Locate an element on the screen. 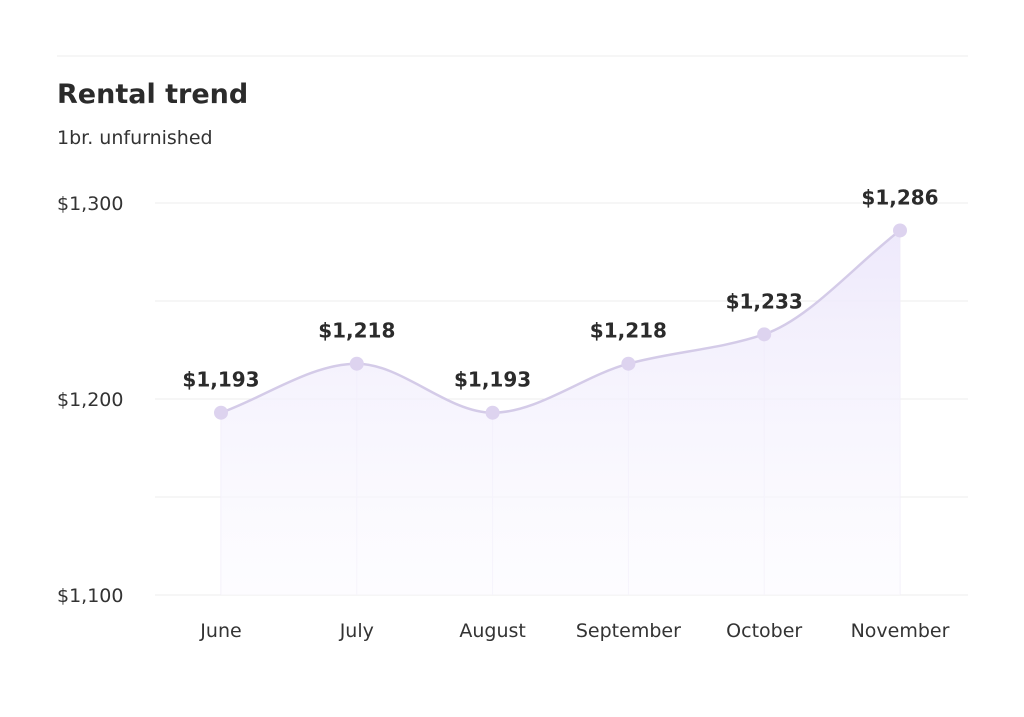 The width and height of the screenshot is (1024, 717). y-tick-label: $1,300 is located at coordinates (90, 204).